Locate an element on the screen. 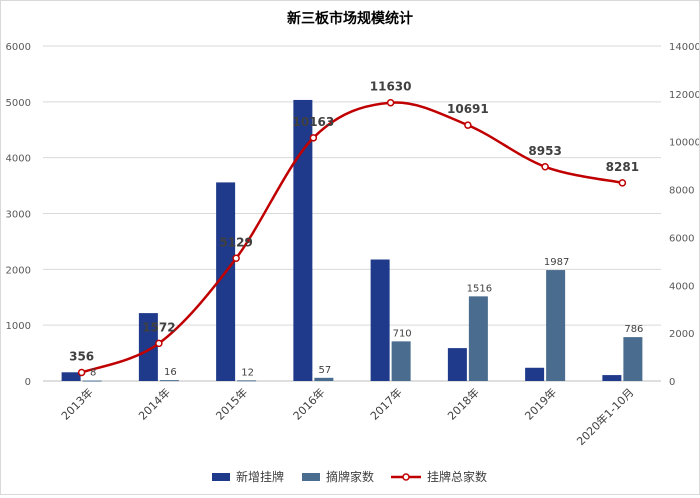 The height and width of the screenshot is (498, 700). legend-label: 摘牌家数 is located at coordinates (350, 476).